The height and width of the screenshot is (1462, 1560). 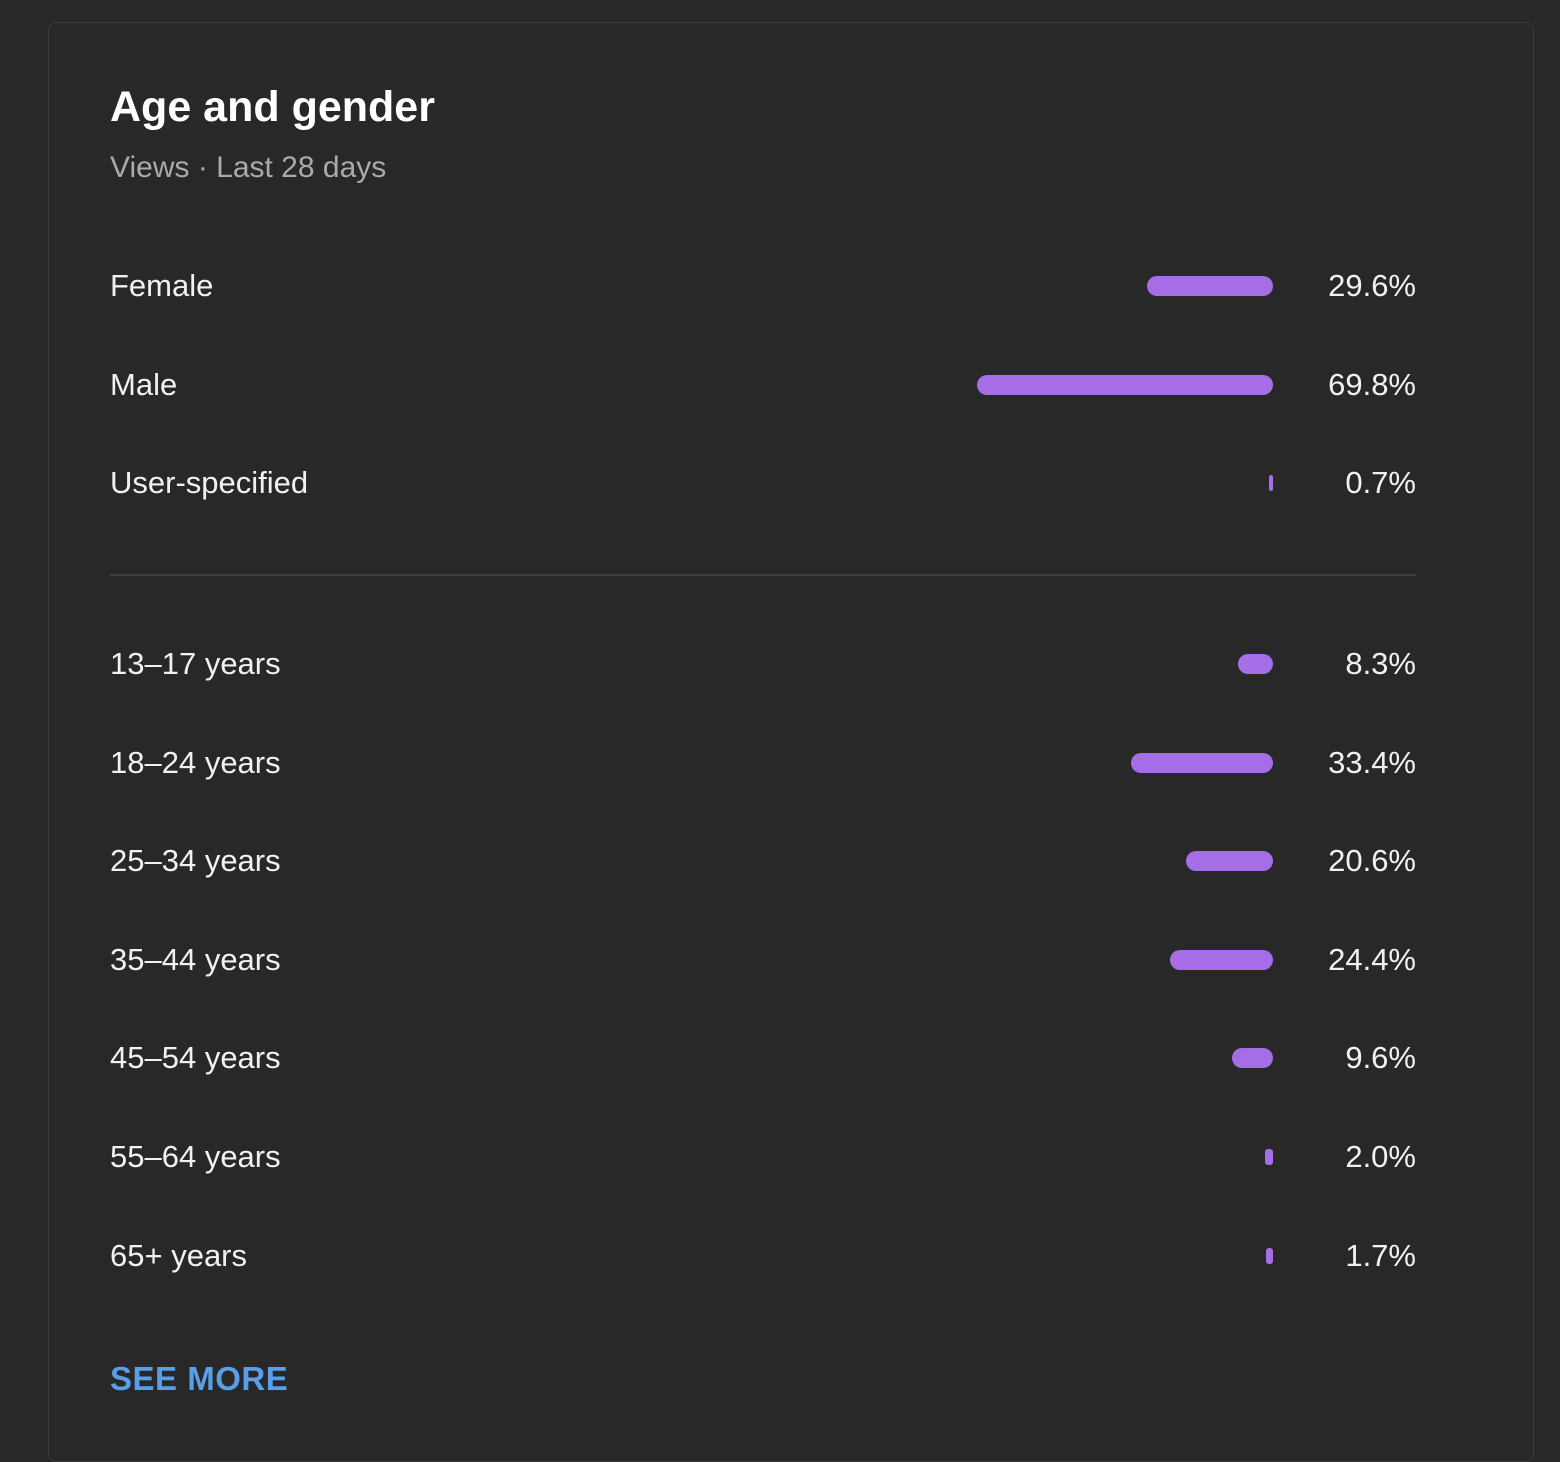 I want to click on age-row: 45–54 years 9.6%, so click(x=763, y=1058).